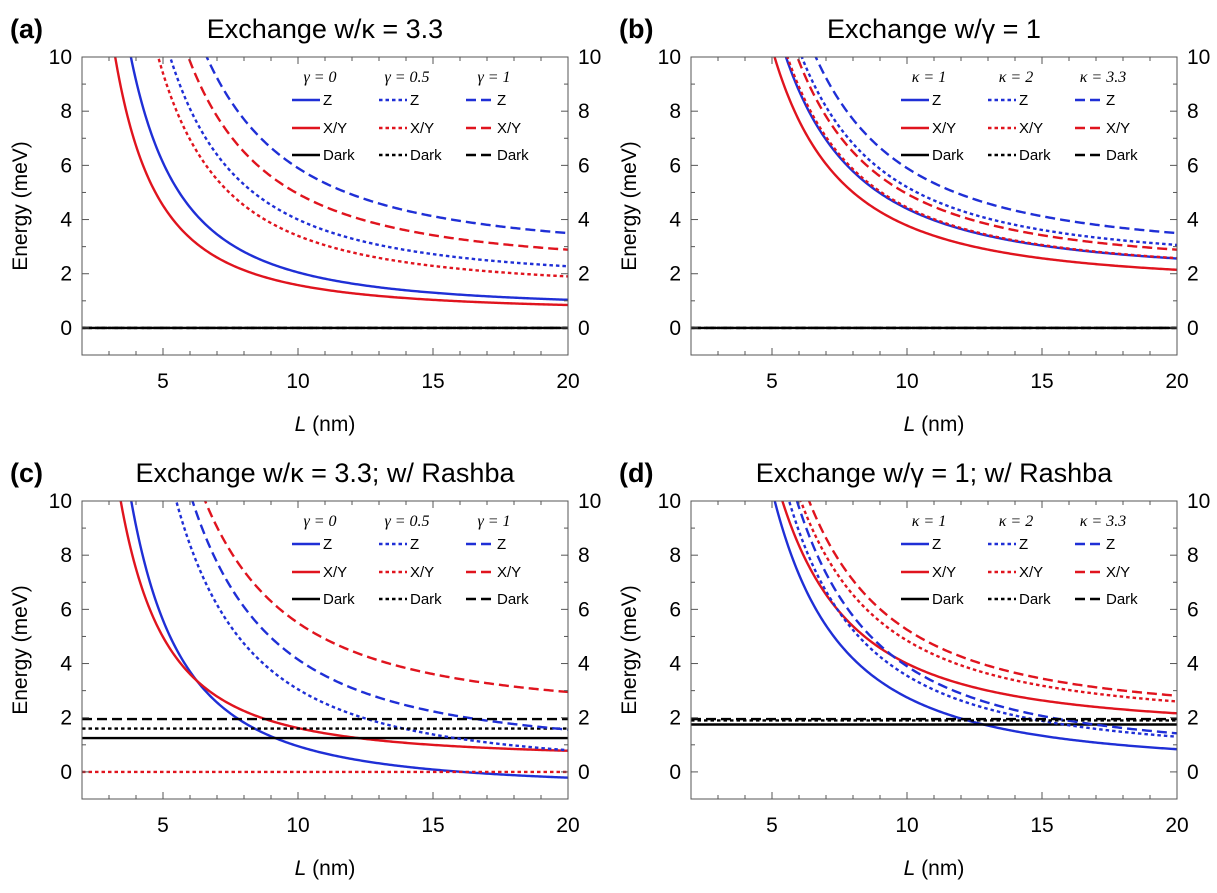 This screenshot has height=893, width=1217. I want to click on x-axis-label: L (nm), so click(325, 424).